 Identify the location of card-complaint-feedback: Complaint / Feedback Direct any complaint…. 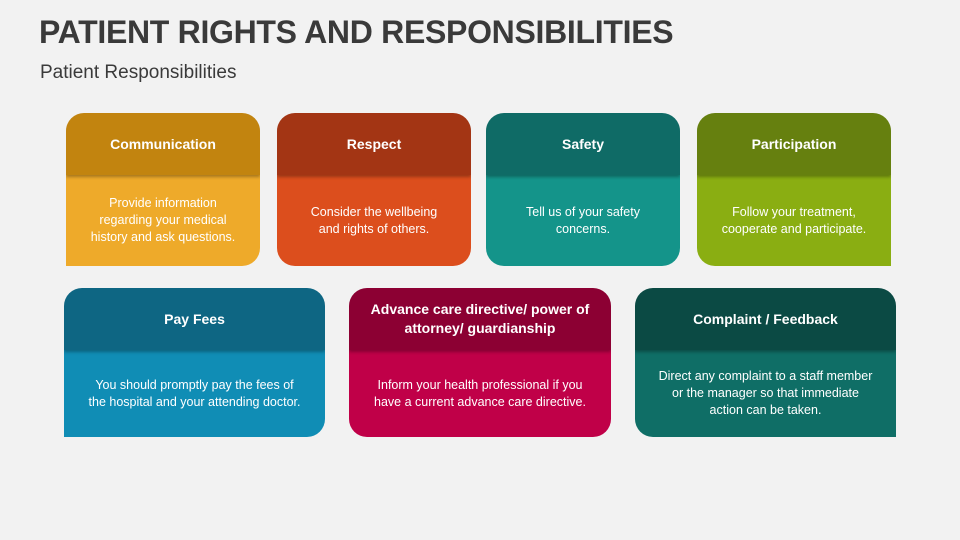
(765, 362).